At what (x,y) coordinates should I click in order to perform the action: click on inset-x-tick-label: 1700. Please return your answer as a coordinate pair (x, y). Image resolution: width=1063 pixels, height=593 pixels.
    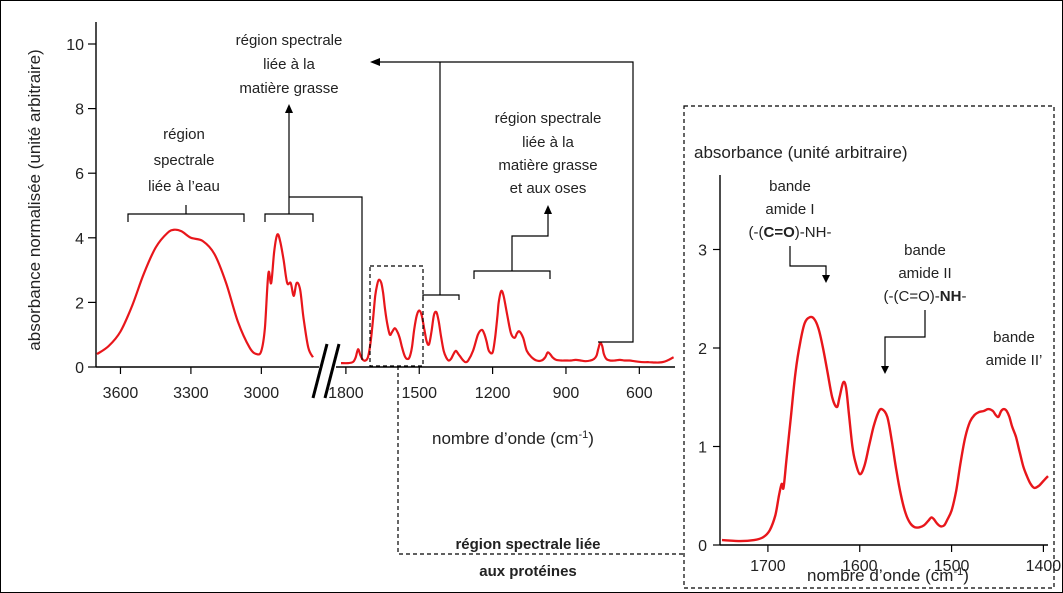
    Looking at the image, I should click on (768, 566).